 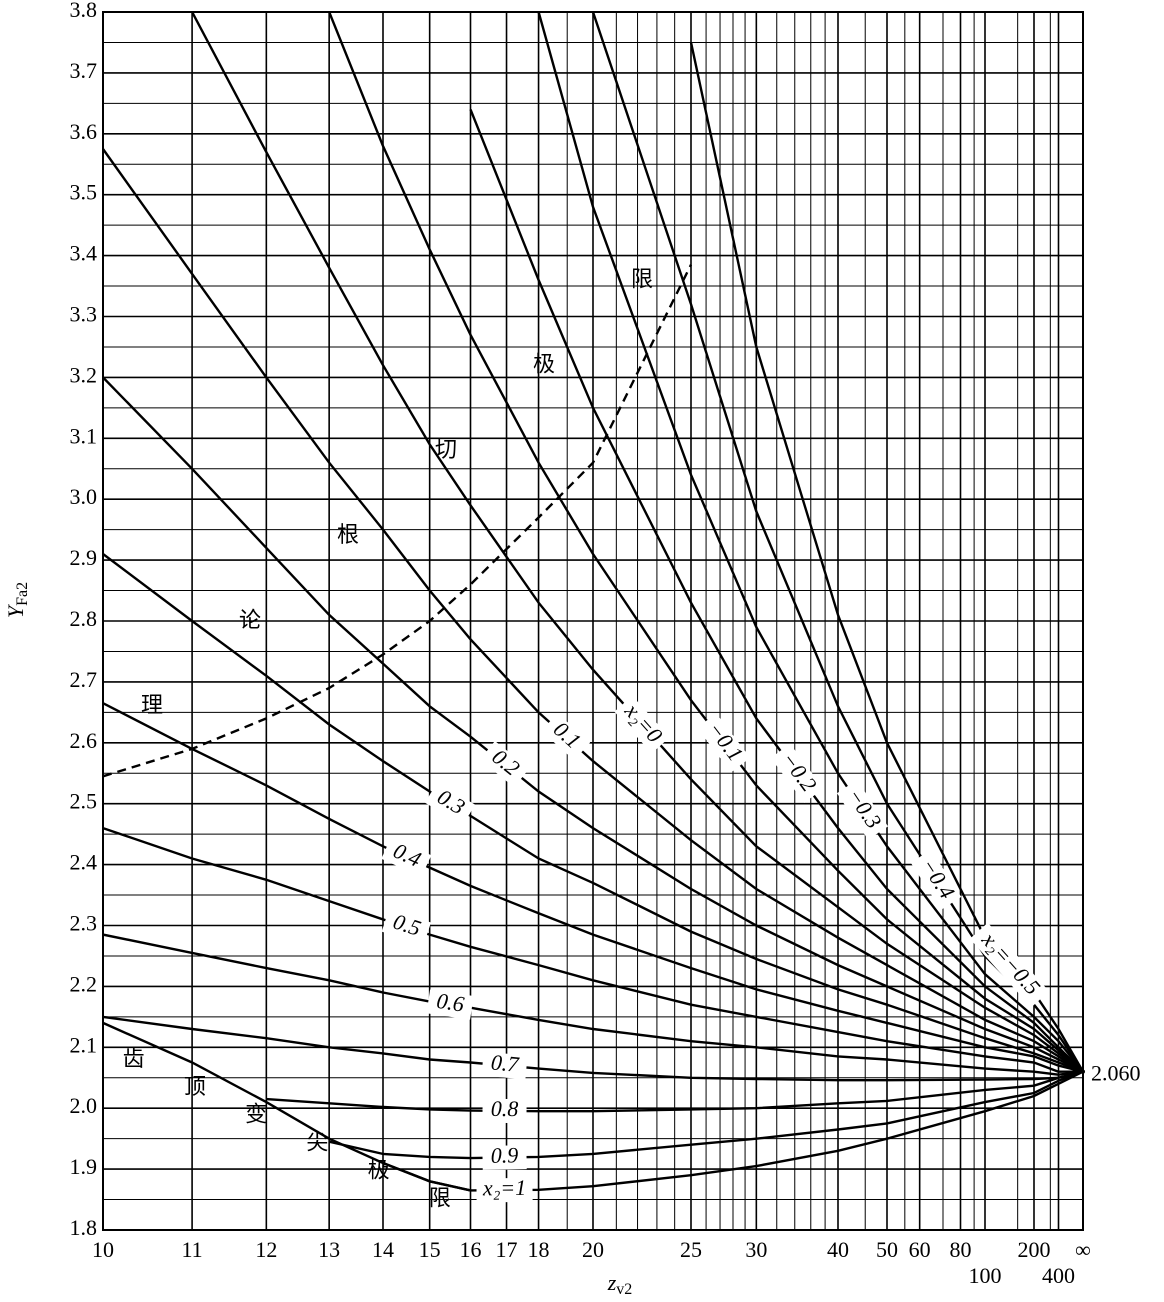 I want to click on series-label-char: 变, so click(x=256, y=1114).